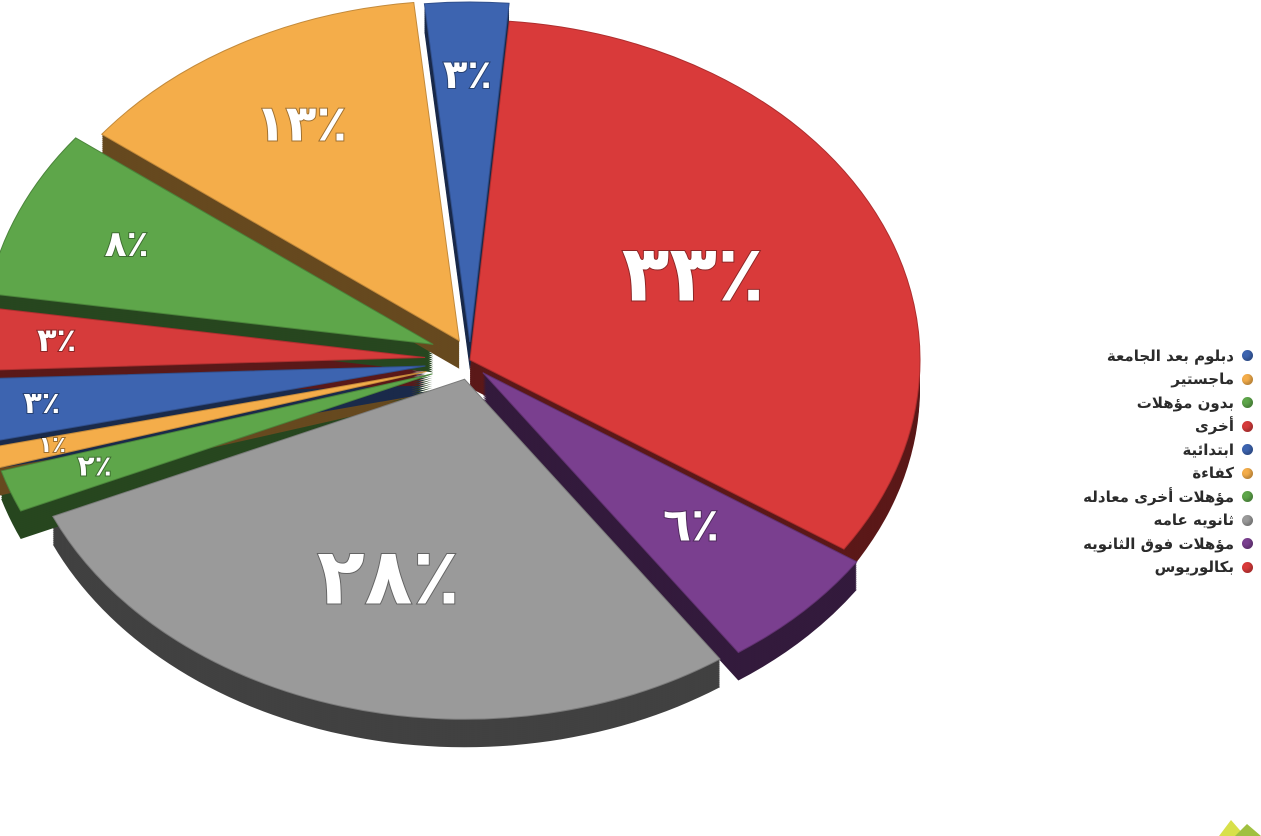  What do you see at coordinates (1136, 568) in the screenshot?
I see `legend-item: بكالوريوس` at bounding box center [1136, 568].